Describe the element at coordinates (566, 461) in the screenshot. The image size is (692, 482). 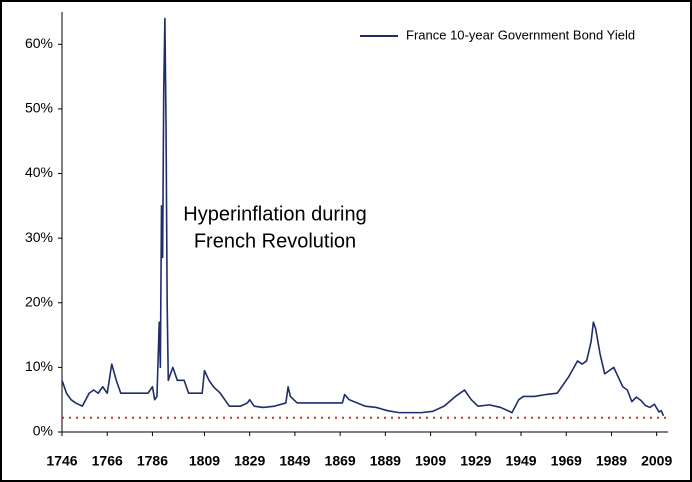
I see `x-tick-label: 1969` at that location.